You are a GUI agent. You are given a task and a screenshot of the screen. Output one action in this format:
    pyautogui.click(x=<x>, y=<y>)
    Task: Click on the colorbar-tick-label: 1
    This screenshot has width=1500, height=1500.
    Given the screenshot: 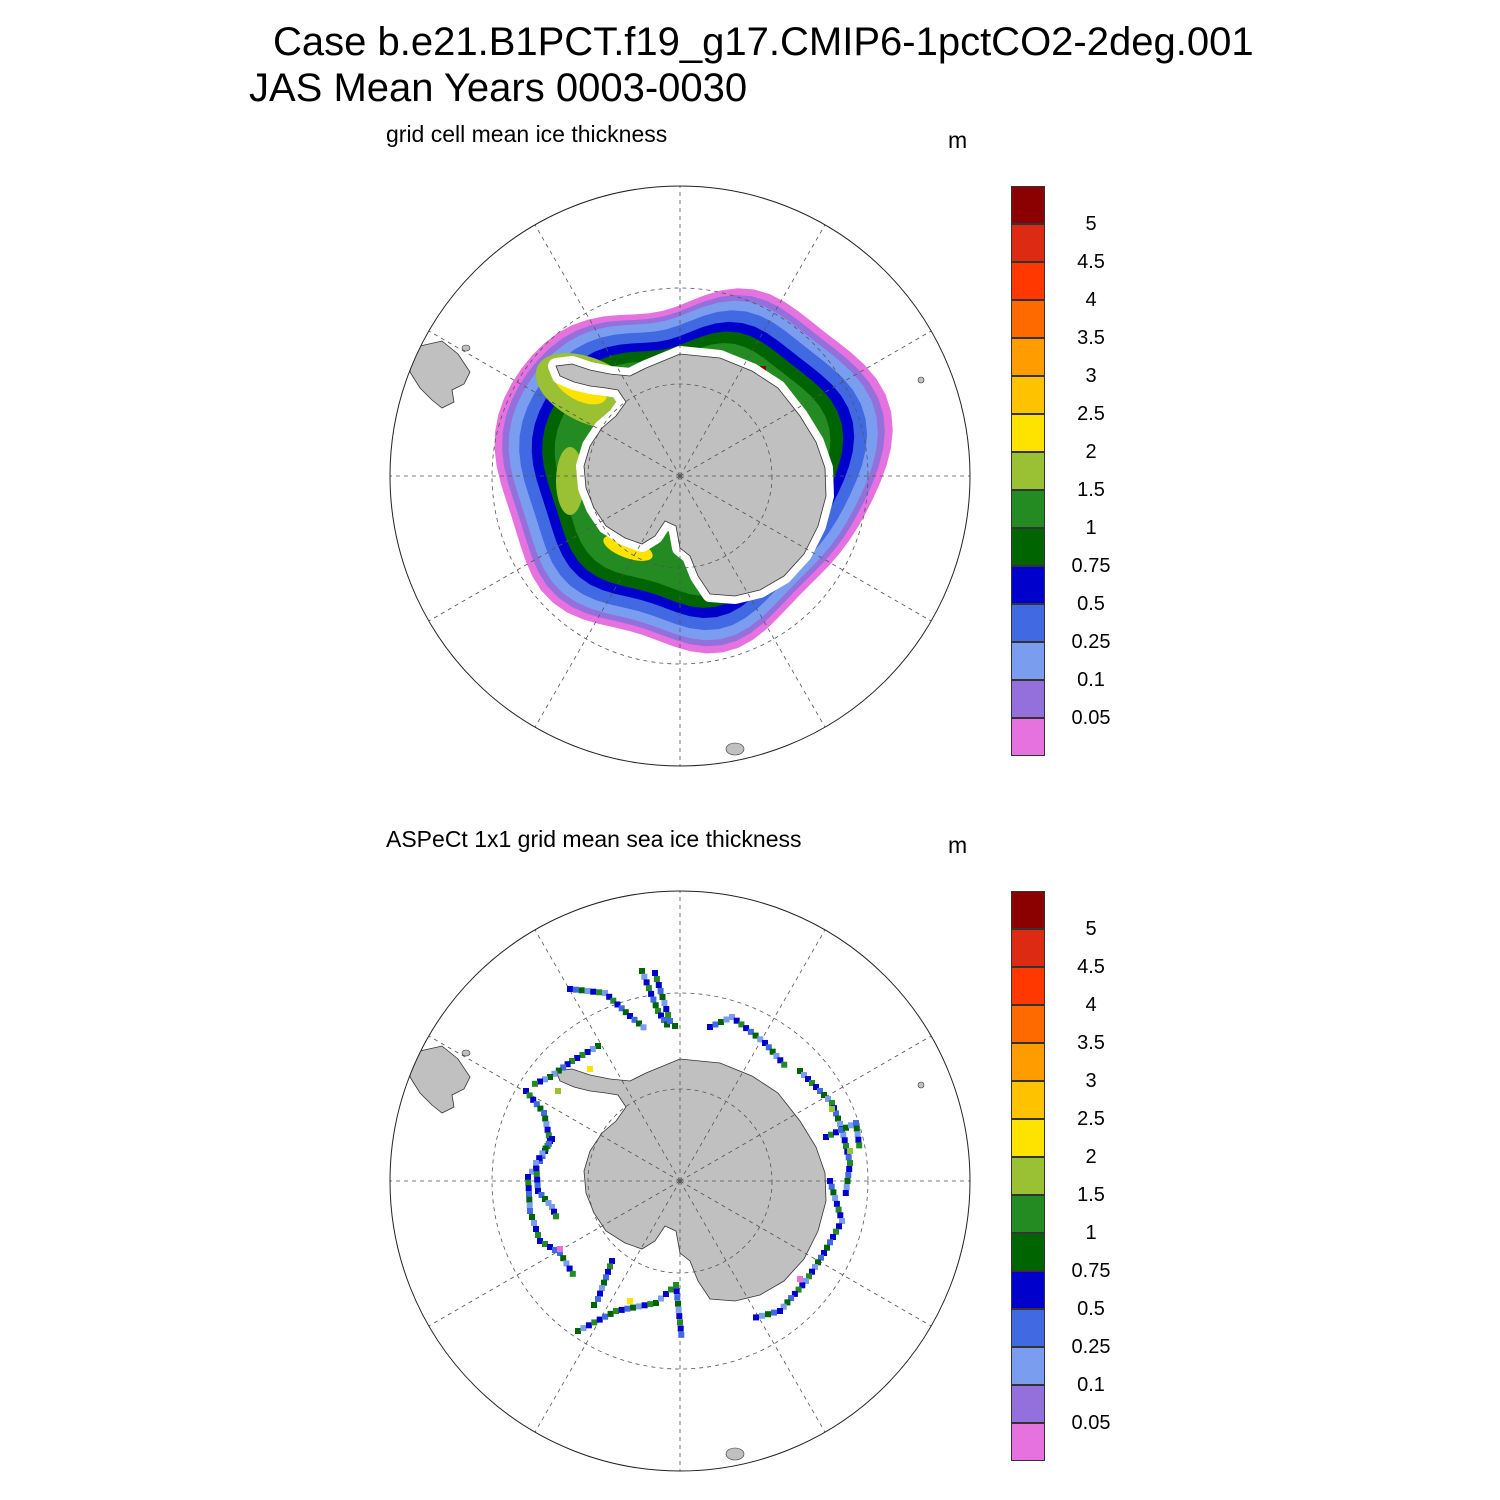 What is the action you would take?
    pyautogui.click(x=1091, y=528)
    